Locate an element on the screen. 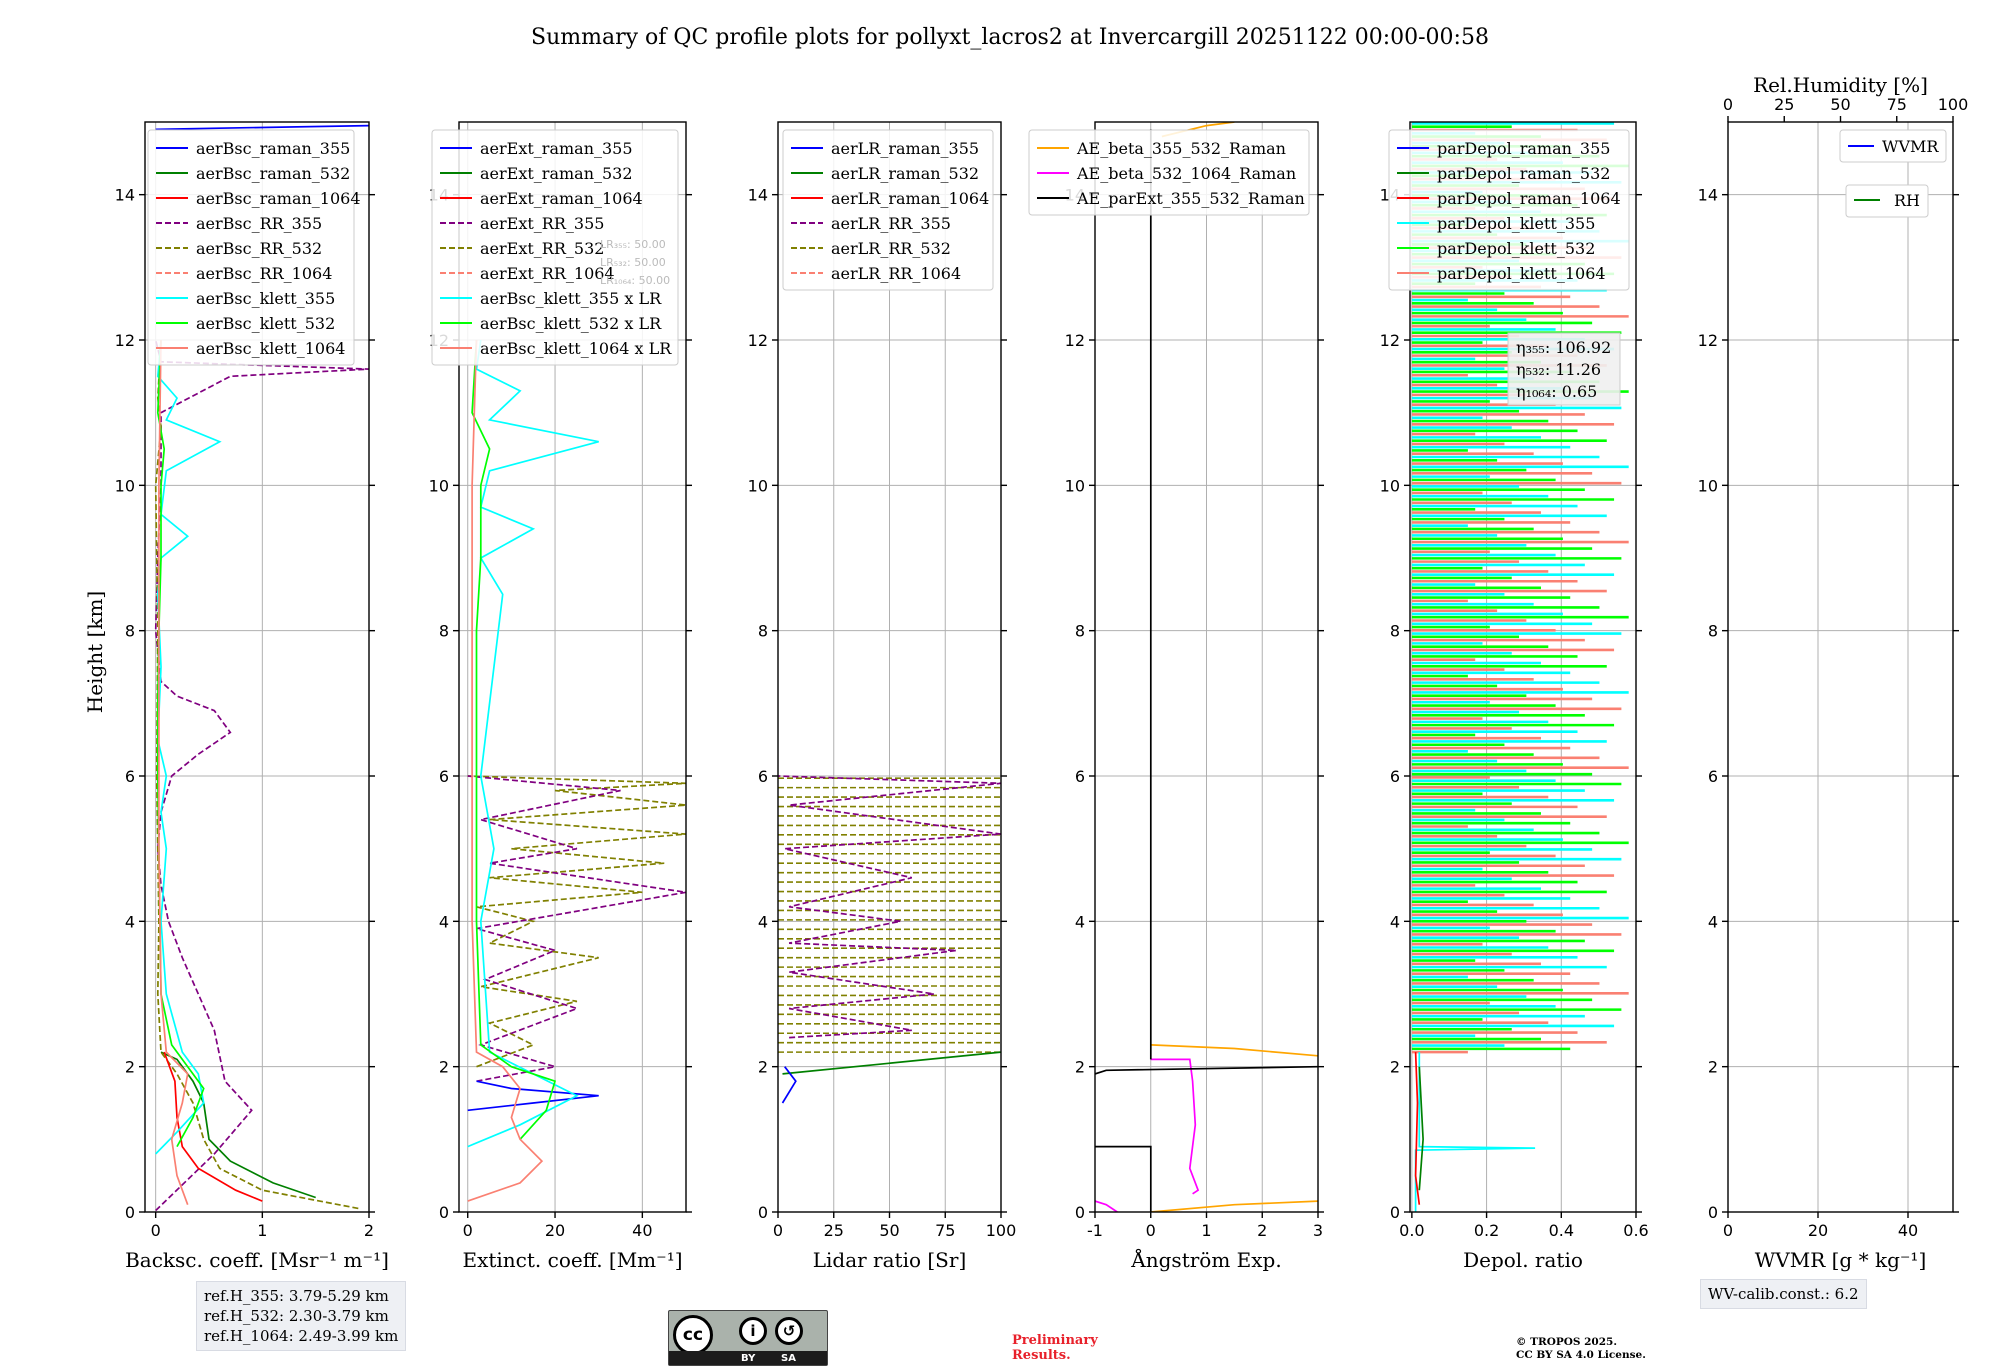  legend-label: aerBsc_klett_532 is located at coordinates (265, 323).